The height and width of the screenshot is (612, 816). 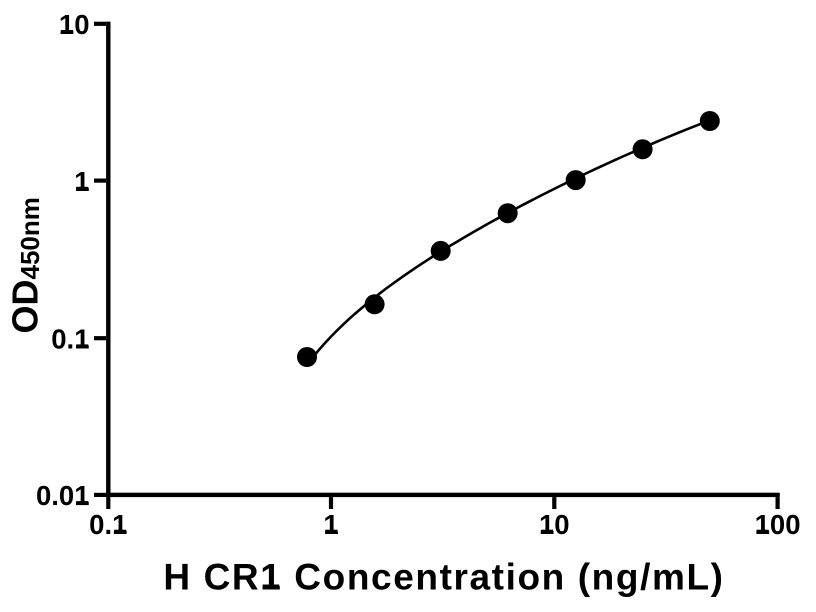 I want to click on svg-text: H CR1 Concentration (ng/mL), so click(x=443, y=577).